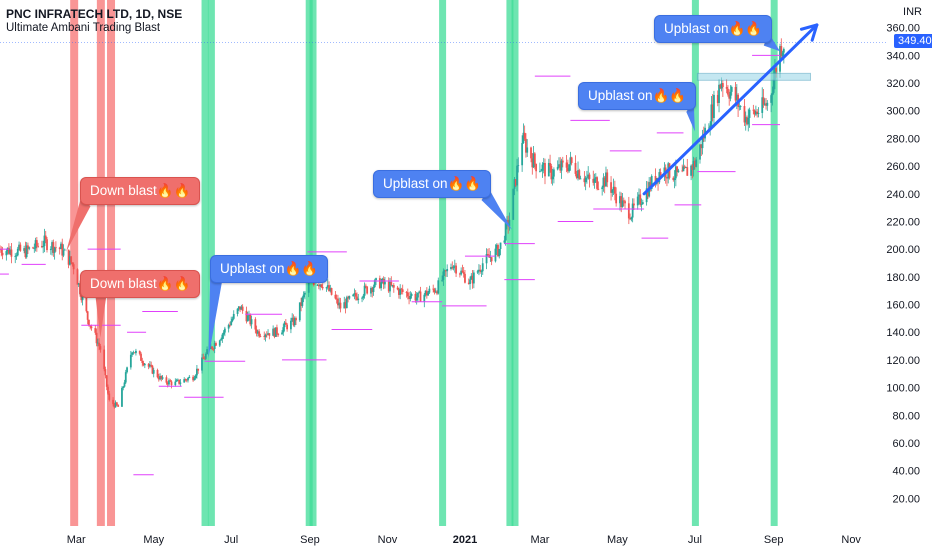 The width and height of the screenshot is (932, 550). Describe the element at coordinates (94, 14) in the screenshot. I see `symbol-title: PNC INFRATECH LTD, 1D, NSE` at that location.